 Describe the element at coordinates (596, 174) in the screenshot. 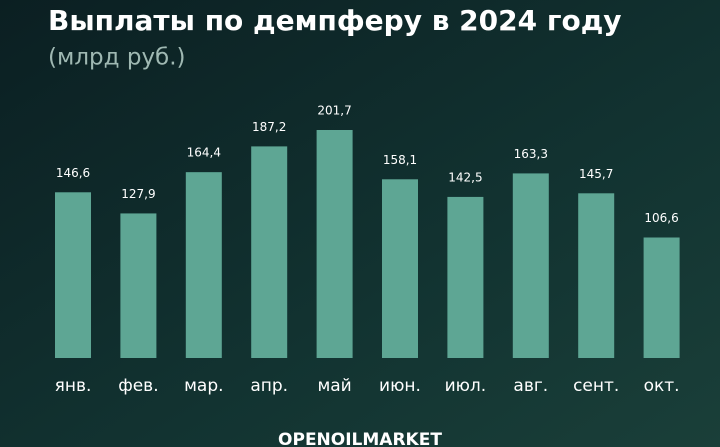

I see `value-label: 145,7` at that location.